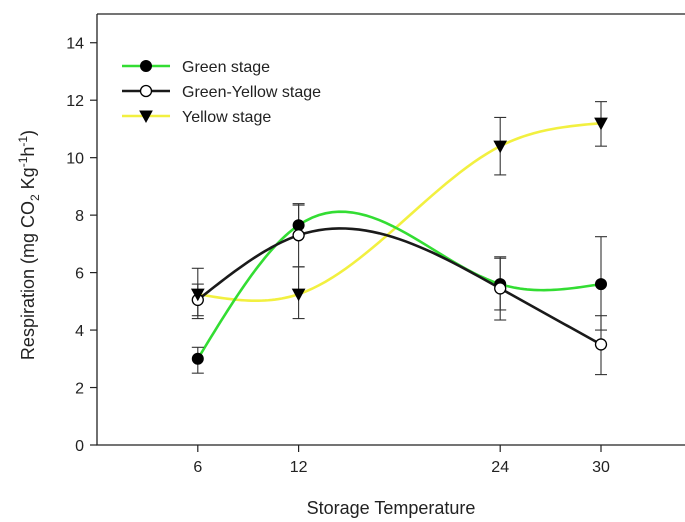  What do you see at coordinates (299, 467) in the screenshot?
I see `x-tick-label: 12` at bounding box center [299, 467].